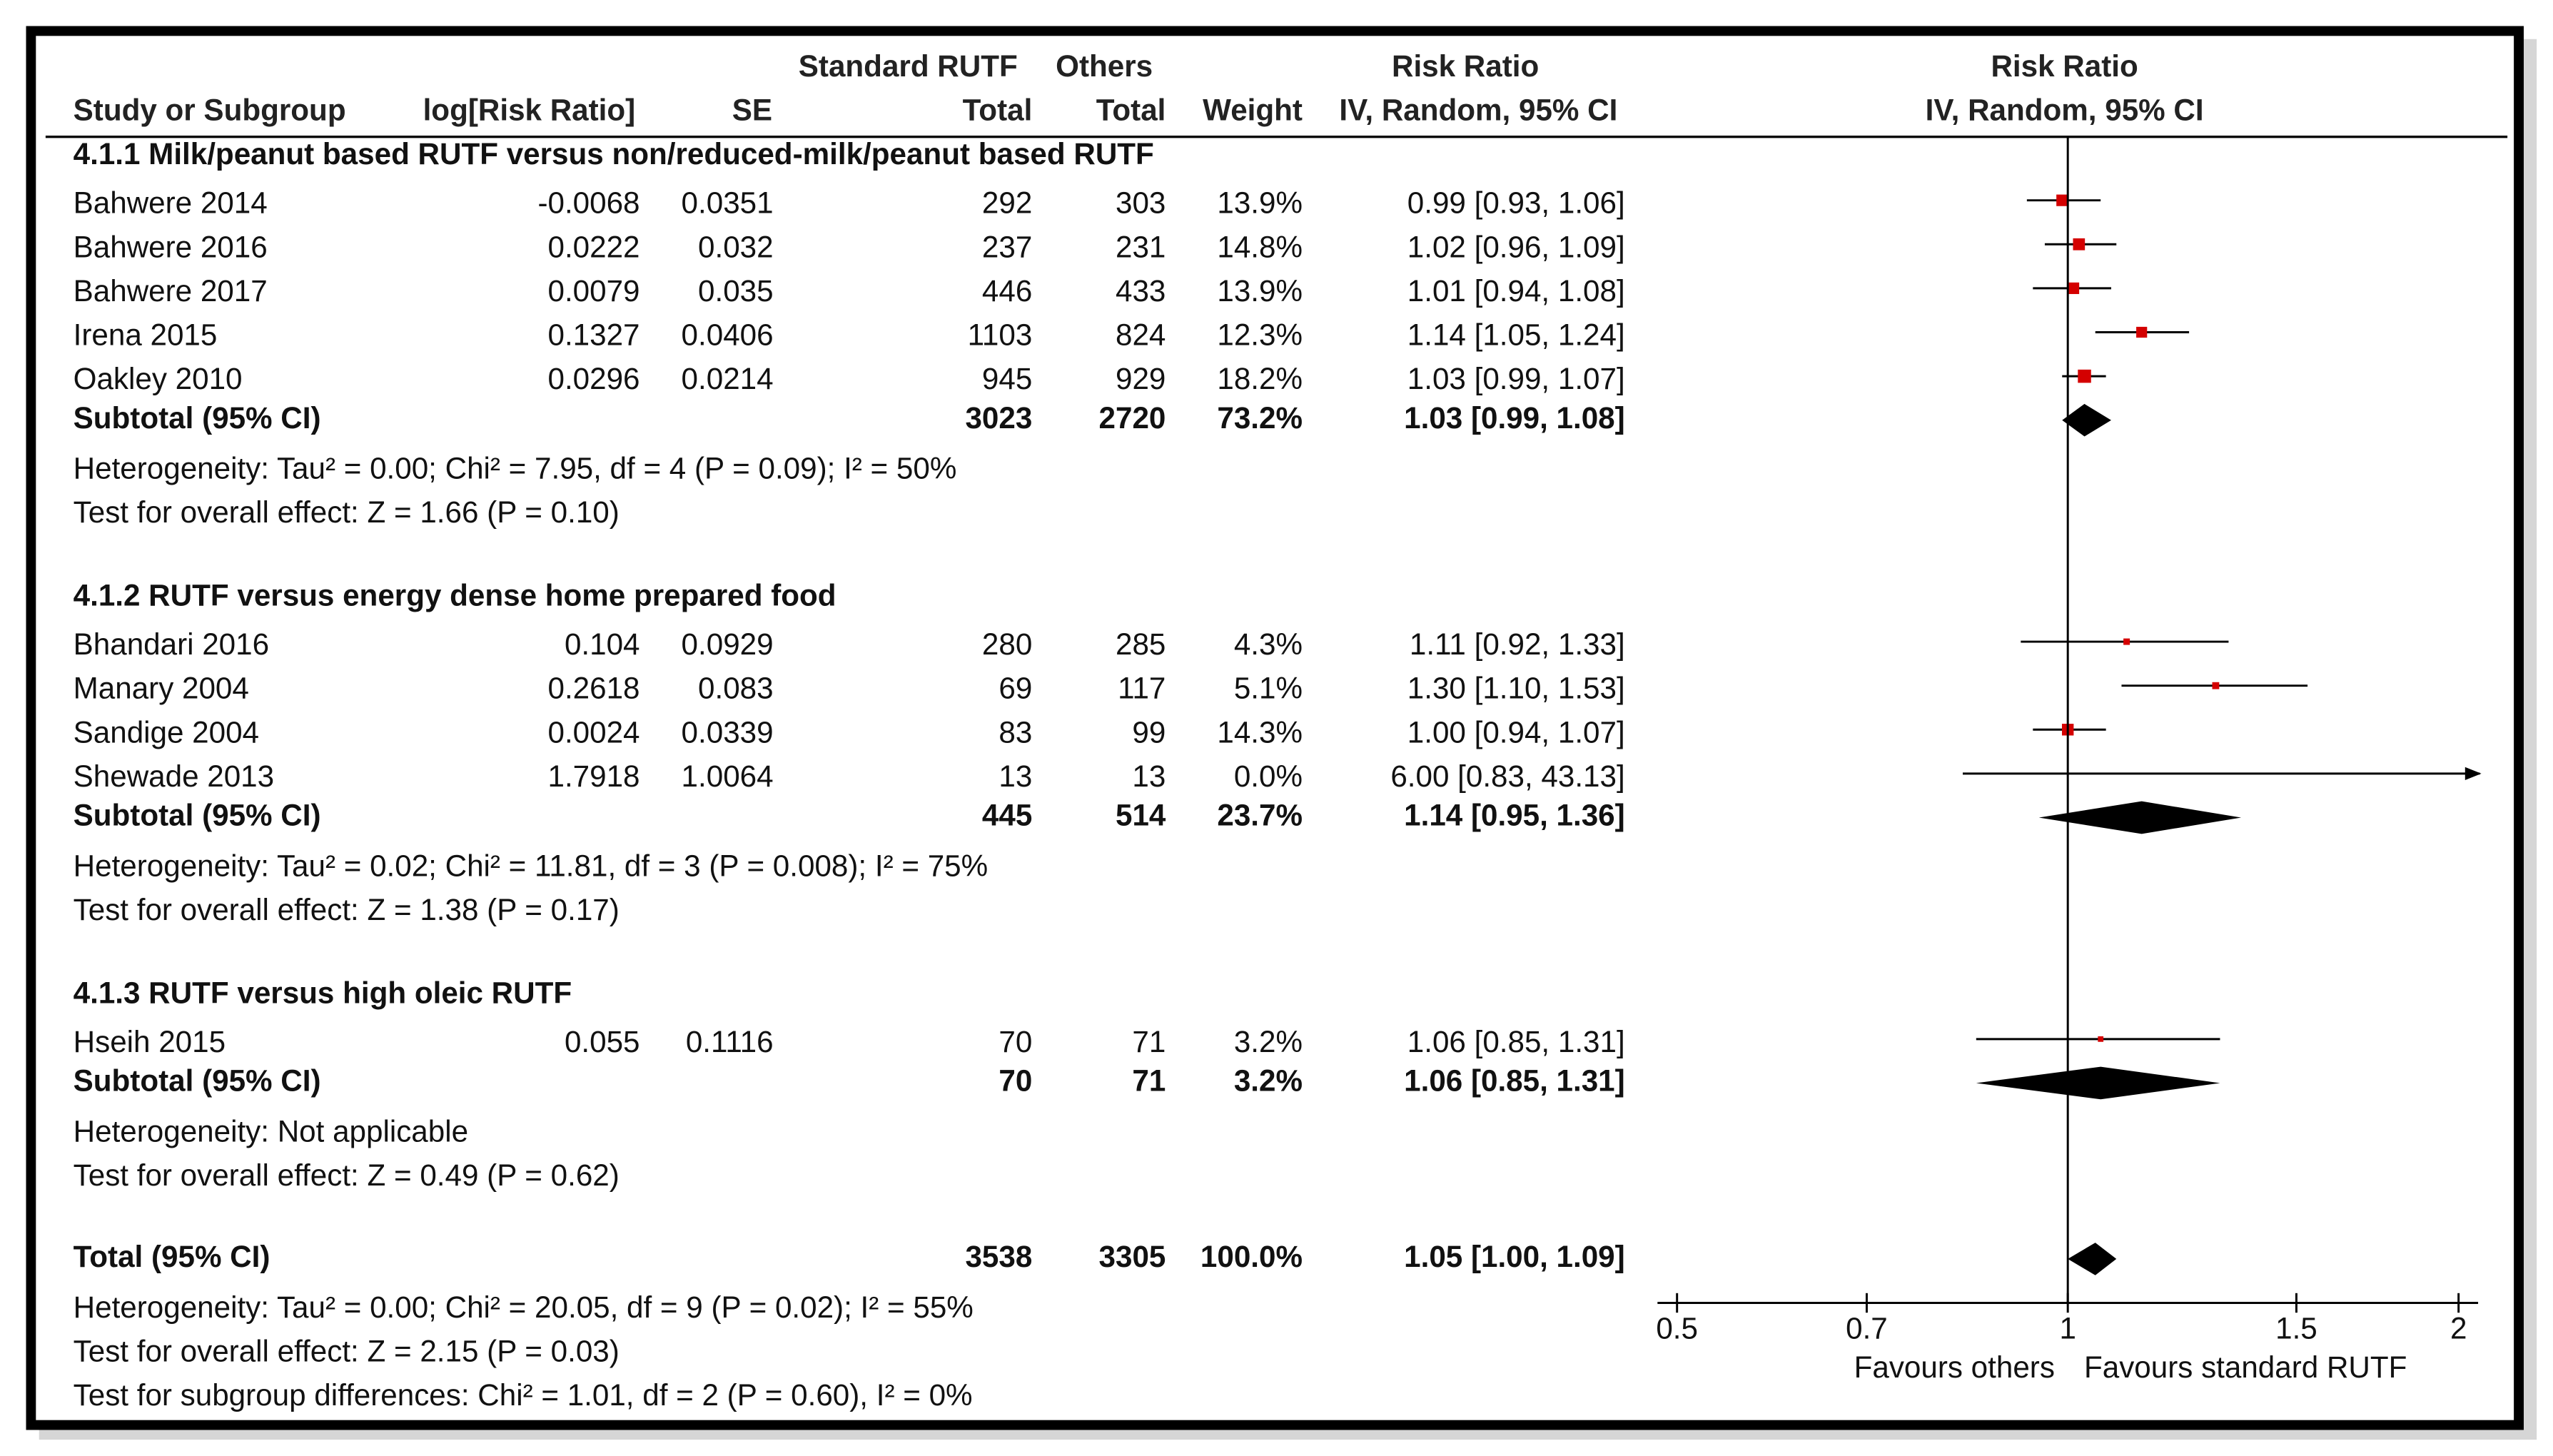 The image size is (2553, 1456). What do you see at coordinates (2245, 1367) in the screenshot?
I see `favours-right: Favours standard RUTF` at bounding box center [2245, 1367].